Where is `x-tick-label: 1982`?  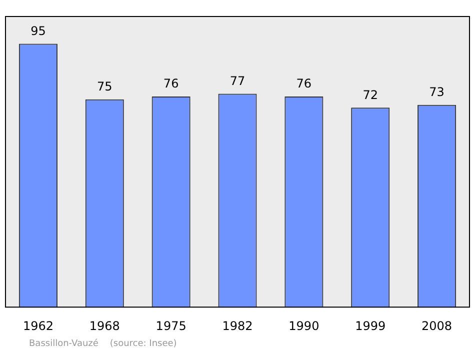
x-tick-label: 1982 is located at coordinates (237, 325).